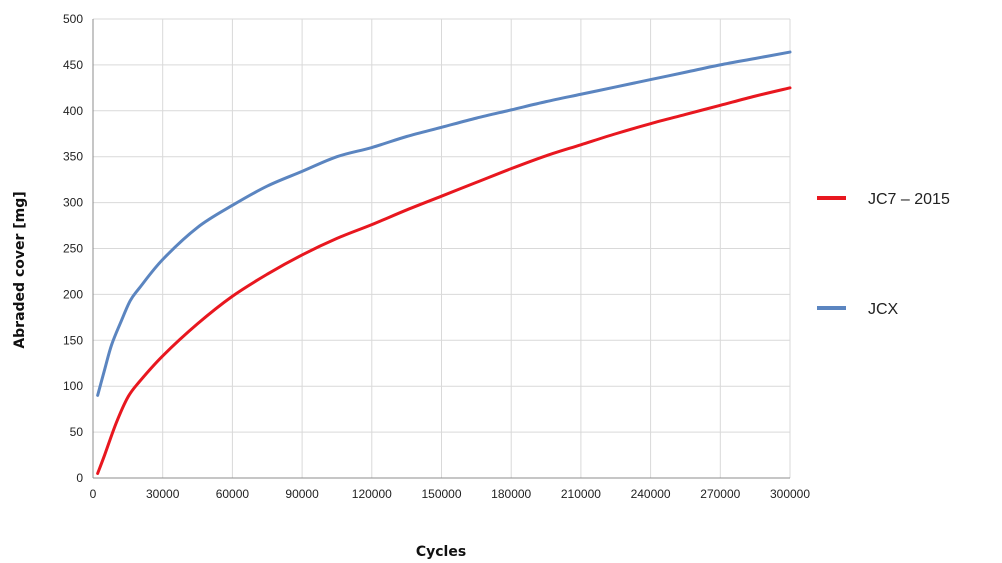 Image resolution: width=1002 pixels, height=563 pixels. Describe the element at coordinates (790, 494) in the screenshot. I see `x-tick-label: 300000` at that location.